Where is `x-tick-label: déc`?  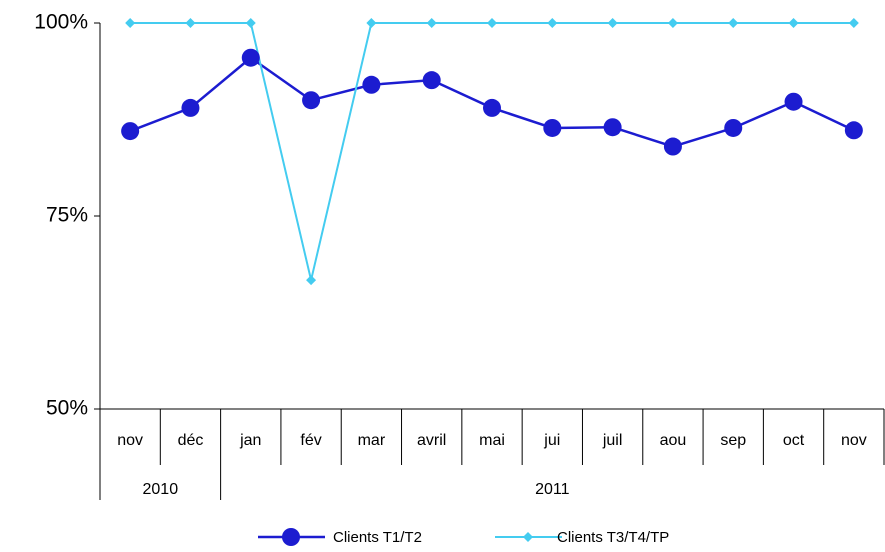
x-tick-label: déc is located at coordinates (191, 440).